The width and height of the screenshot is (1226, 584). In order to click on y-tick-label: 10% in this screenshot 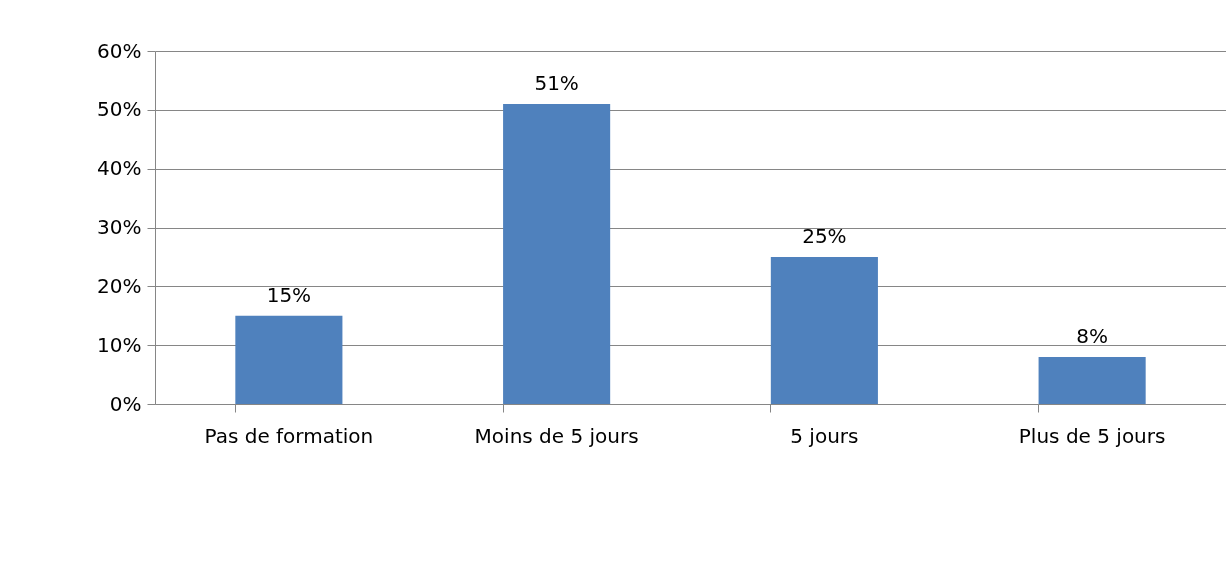, I will do `click(119, 344)`.